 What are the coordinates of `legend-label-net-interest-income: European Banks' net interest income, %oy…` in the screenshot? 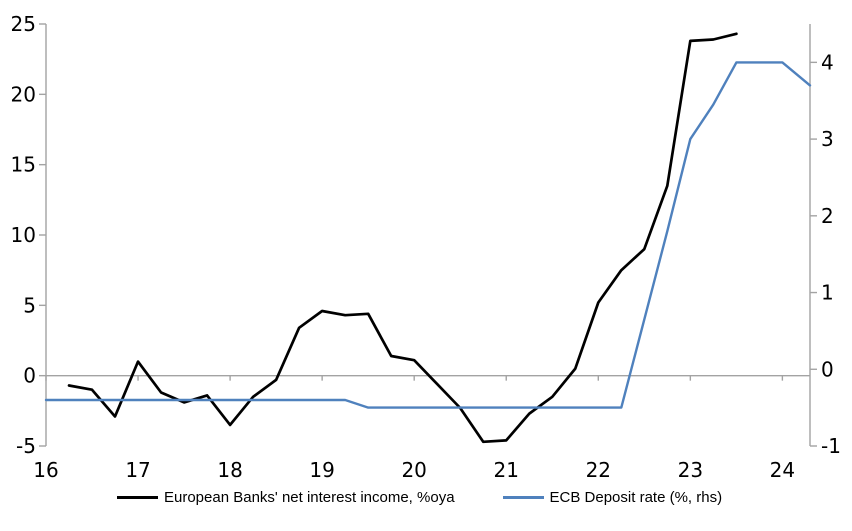 It's located at (309, 497).